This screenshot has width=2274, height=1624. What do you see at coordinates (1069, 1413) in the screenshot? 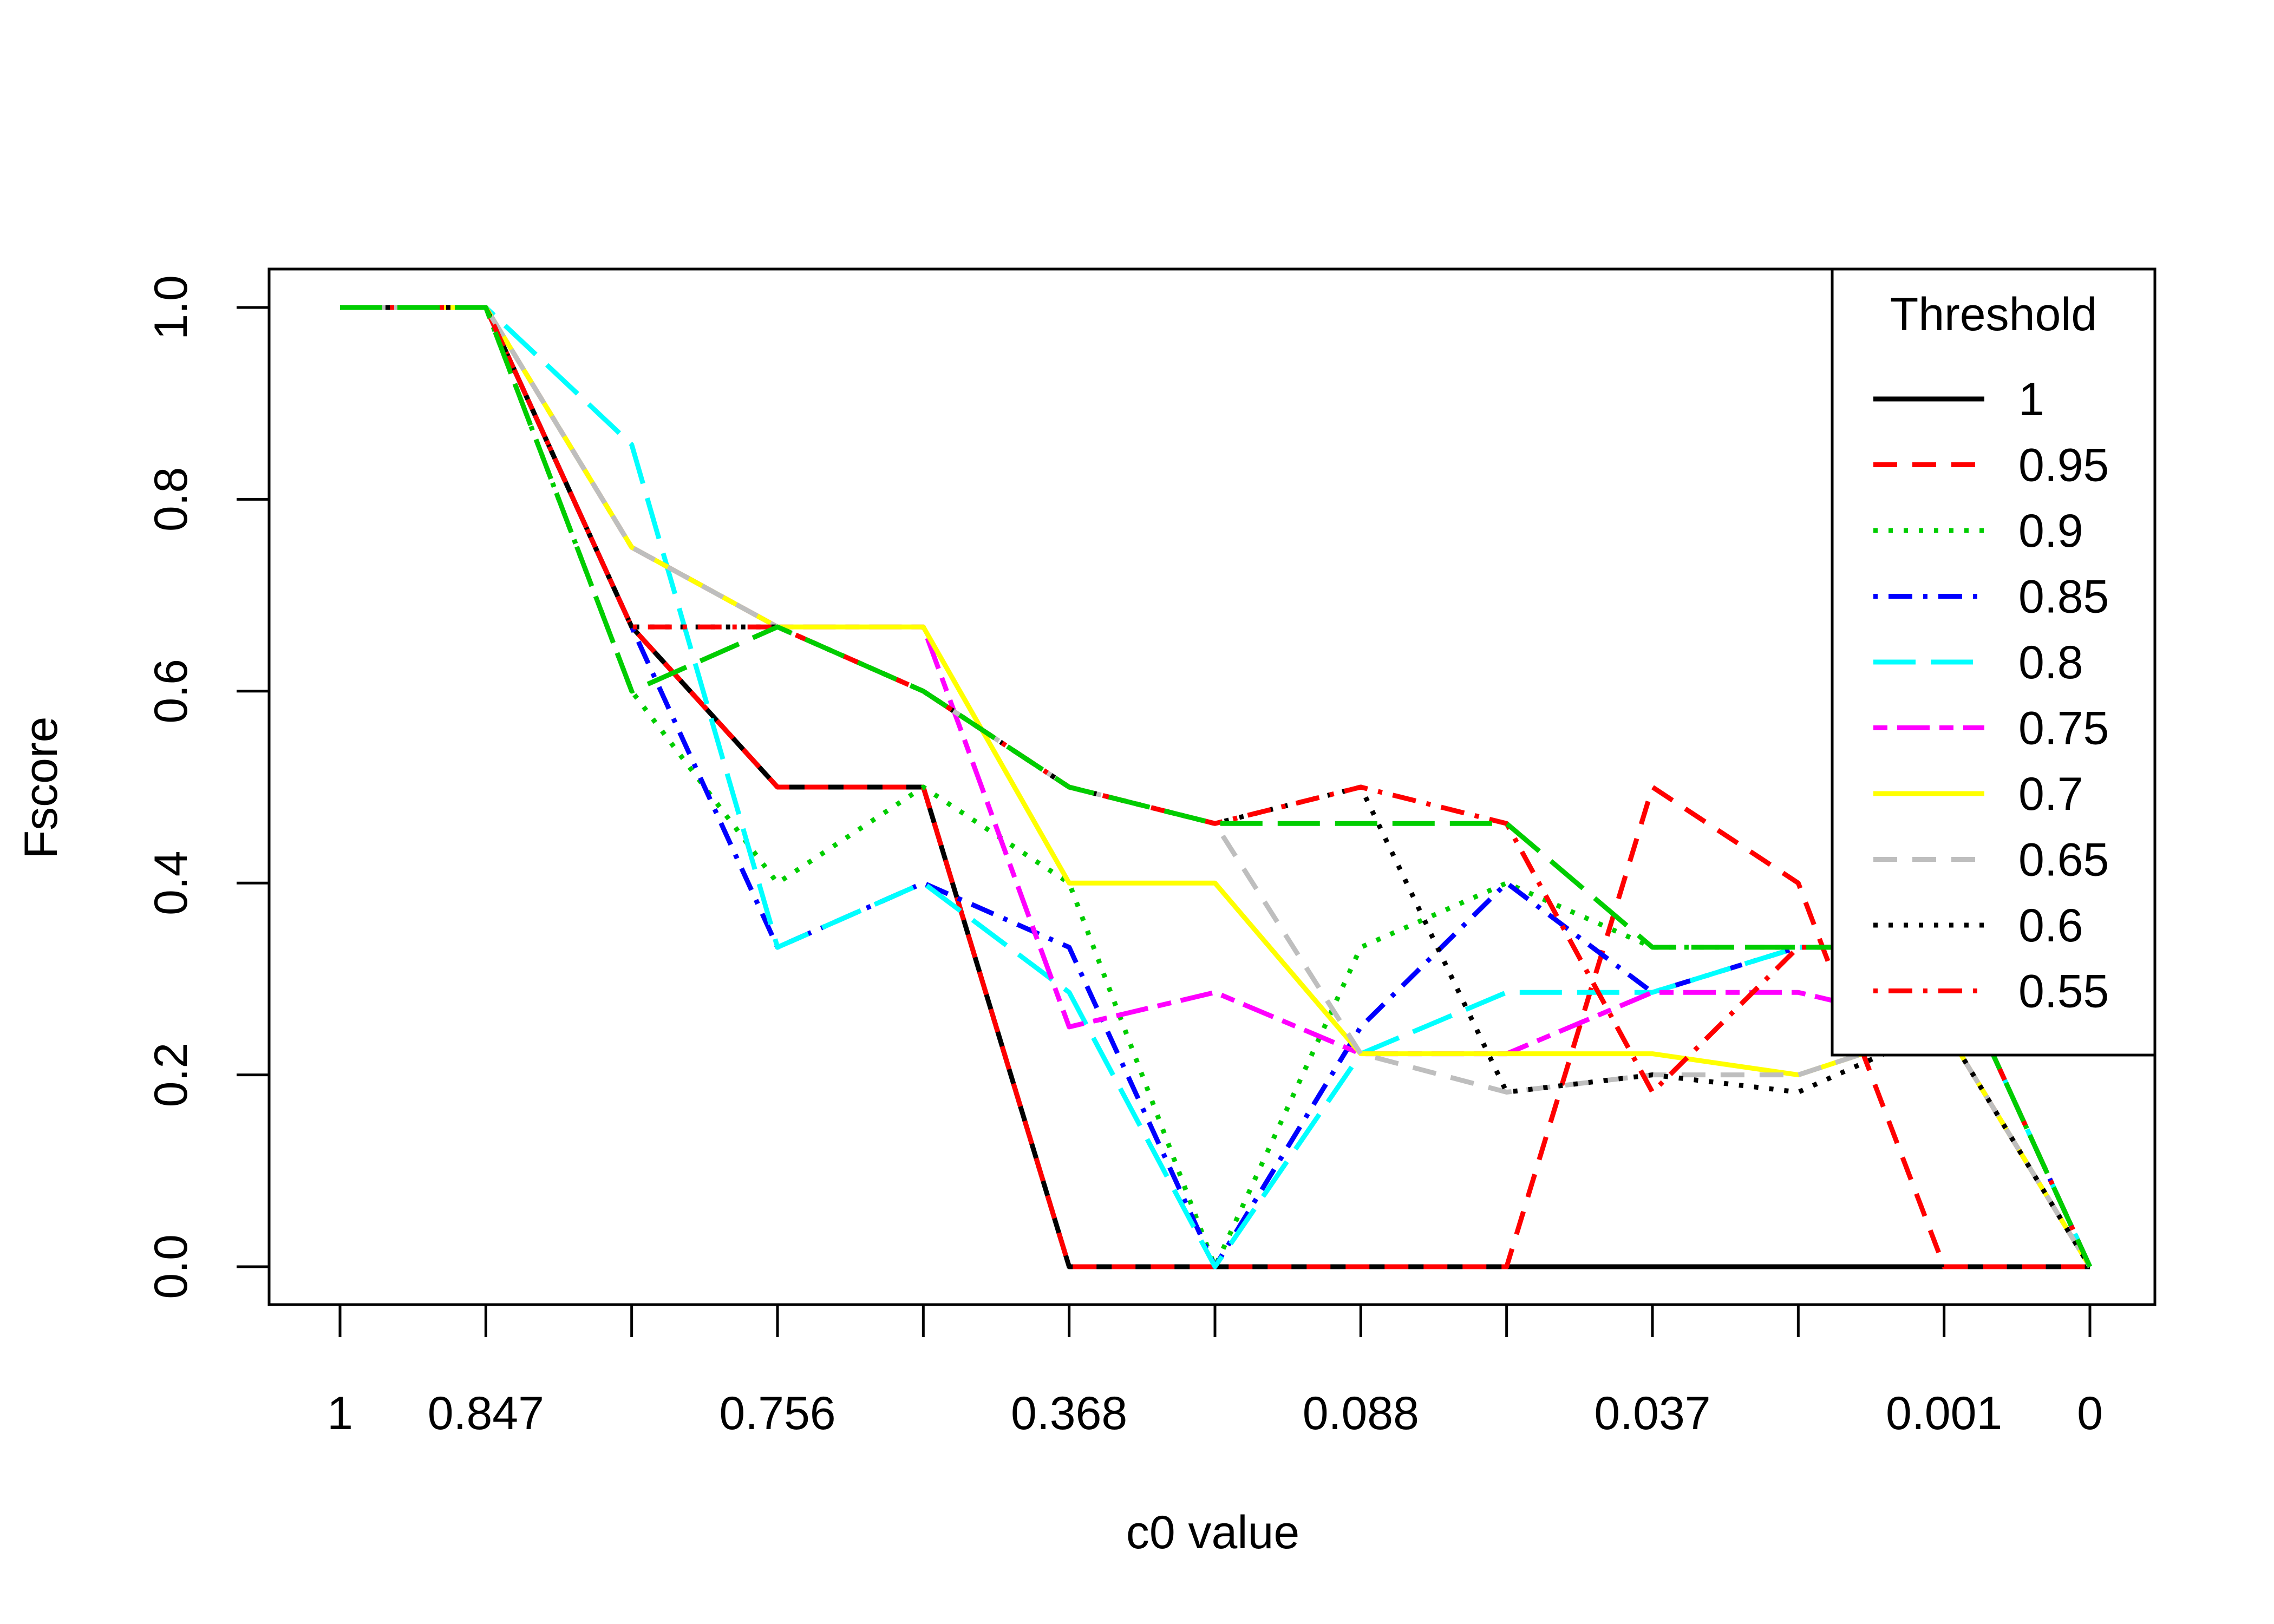
I see `x-tick-label: 0.368` at bounding box center [1069, 1413].